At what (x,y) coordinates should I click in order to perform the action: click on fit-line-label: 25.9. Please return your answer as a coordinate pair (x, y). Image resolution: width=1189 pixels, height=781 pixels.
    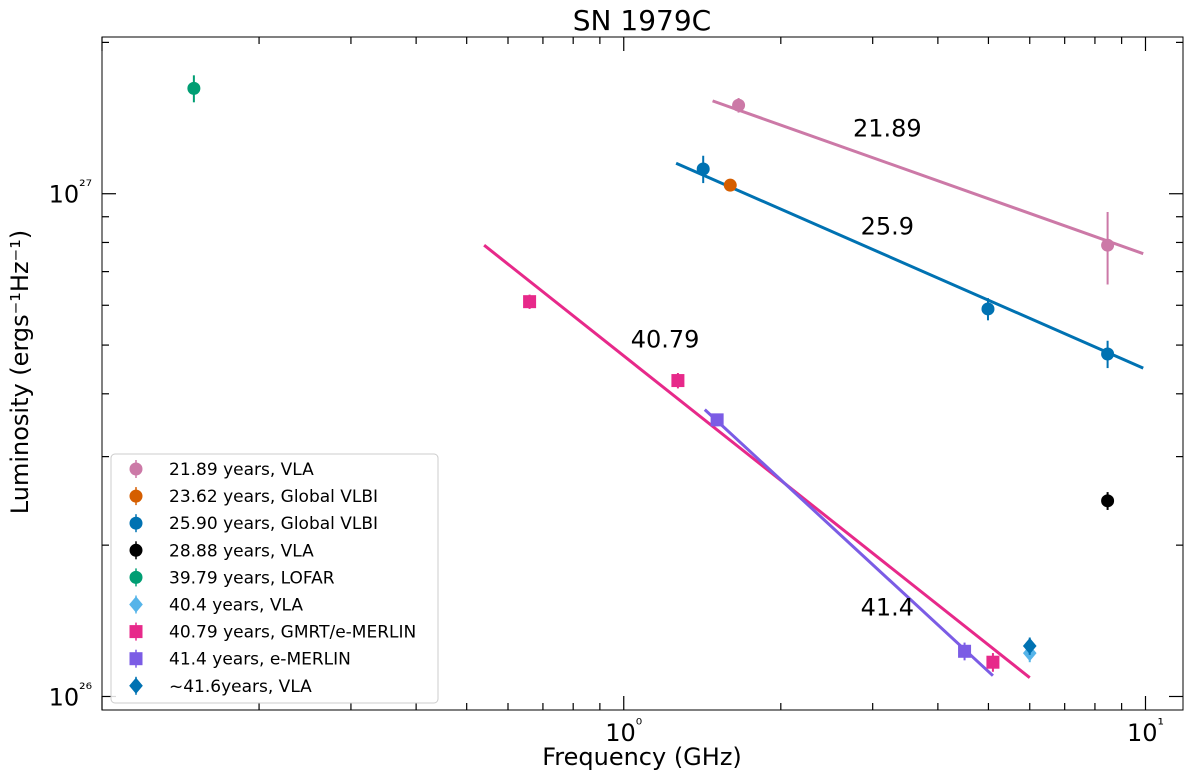
    Looking at the image, I should click on (887, 226).